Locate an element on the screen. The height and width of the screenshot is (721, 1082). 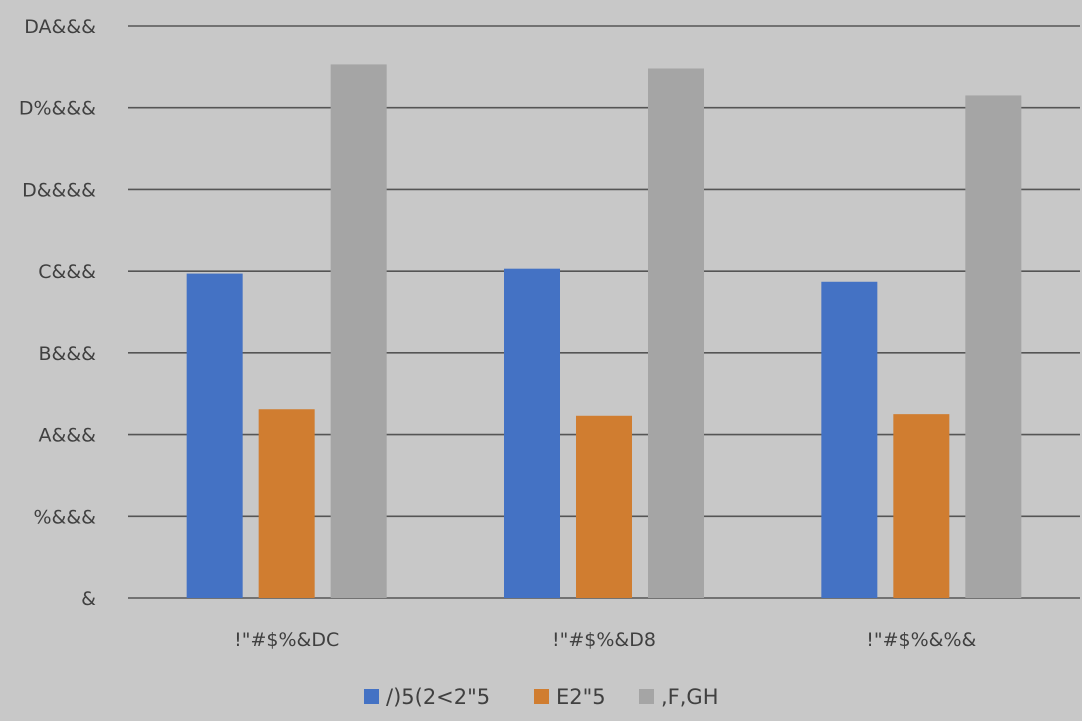
y-axis-ticks: & %&&& A&&& B&&& C&&& D&&&& D%&&& DA&&& is located at coordinates (57, 313).